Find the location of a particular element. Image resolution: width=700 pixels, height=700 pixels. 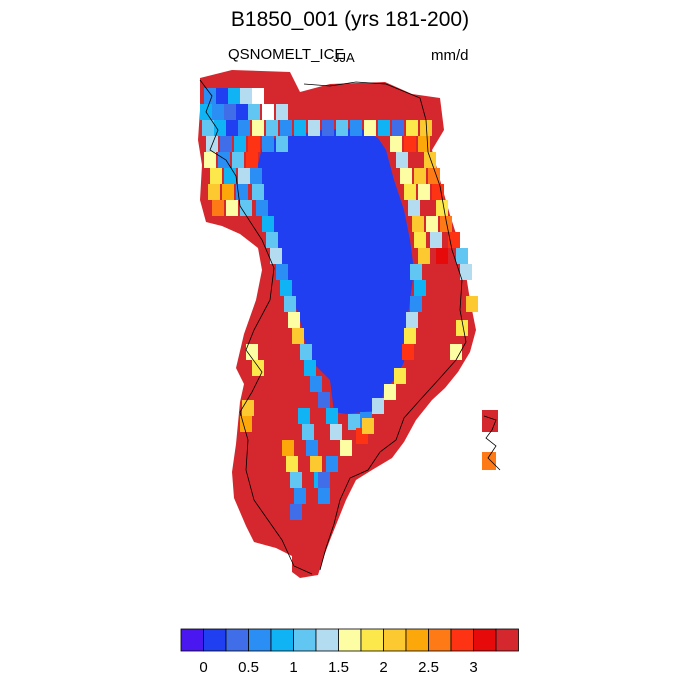

colorbar-tick-label: 2 is located at coordinates (383, 667).